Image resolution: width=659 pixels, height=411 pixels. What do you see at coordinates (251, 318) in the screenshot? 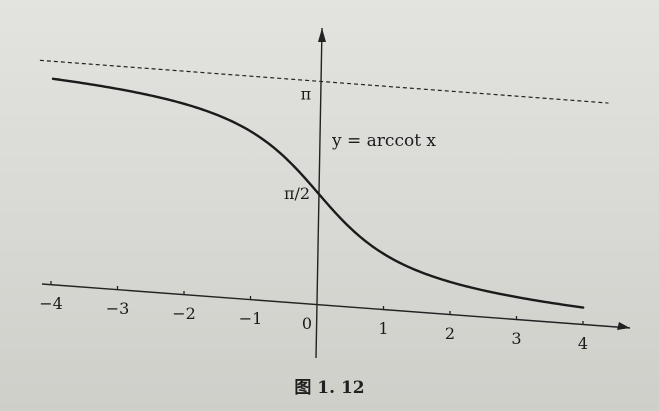
I see `x-tick-label: −1` at bounding box center [251, 318].